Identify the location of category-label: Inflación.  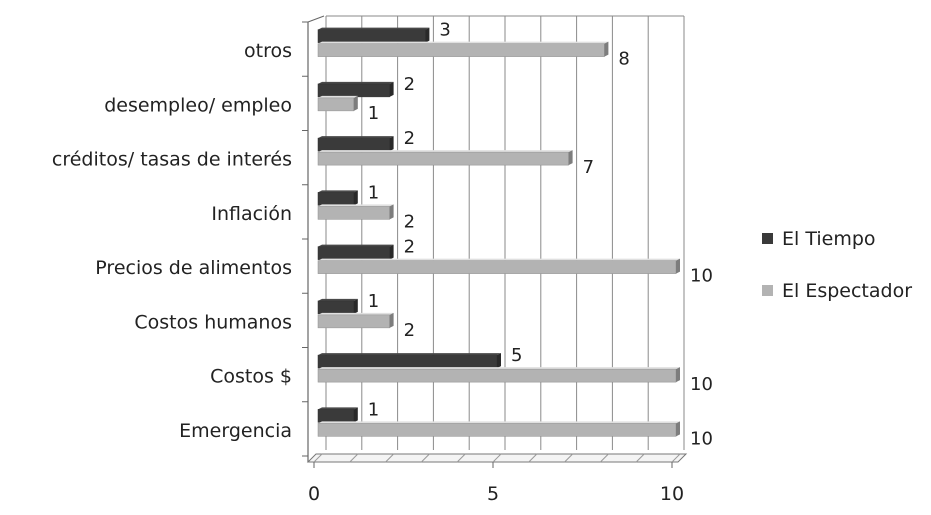
(251, 214).